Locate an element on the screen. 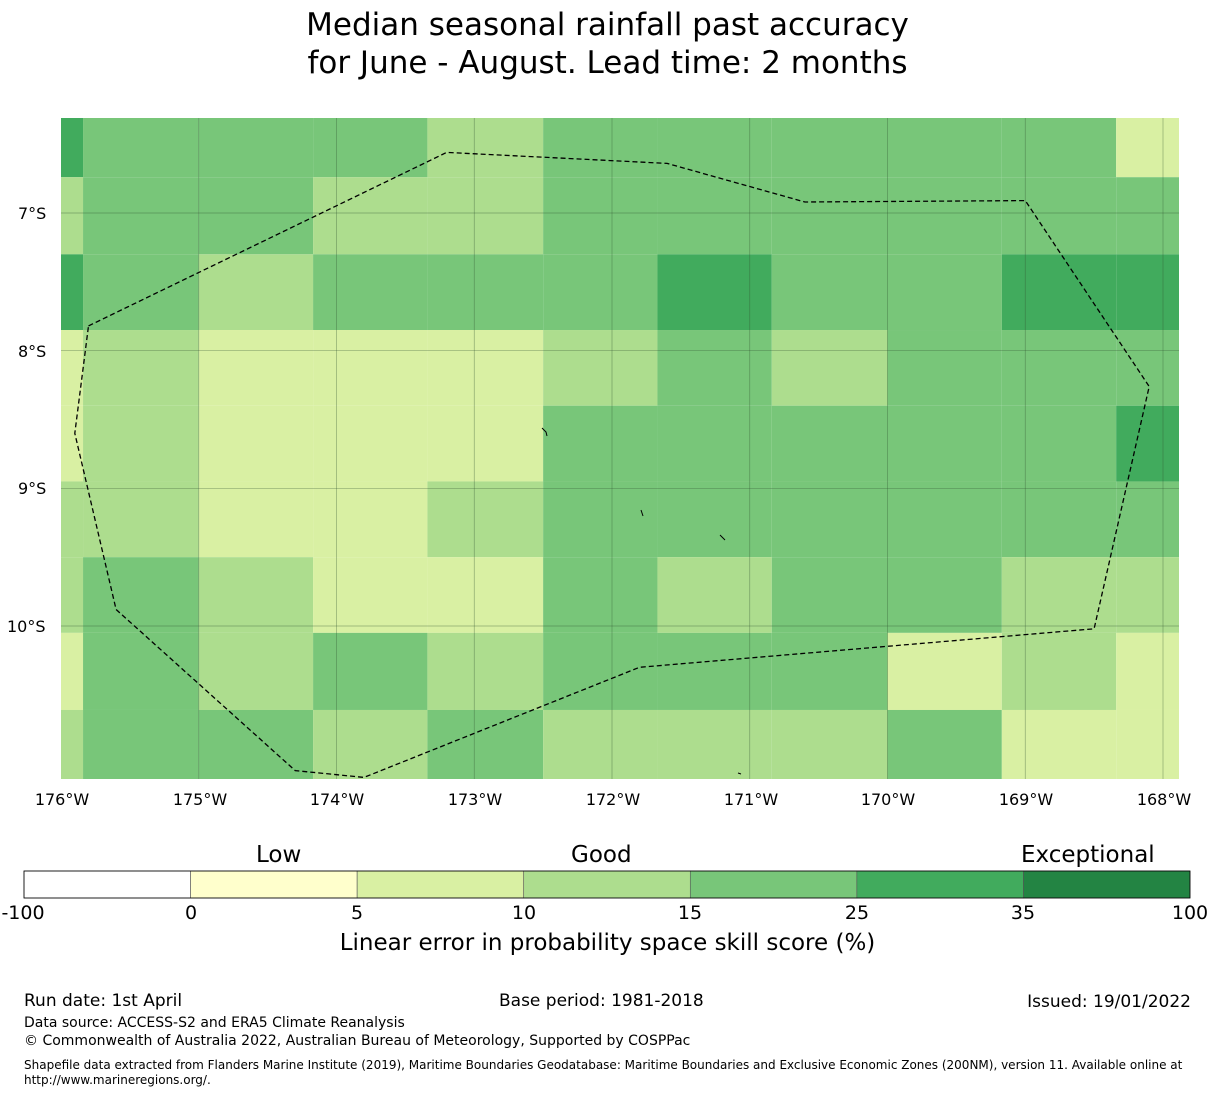 This screenshot has height=1095, width=1215. lon-label: 171°W is located at coordinates (751, 799).